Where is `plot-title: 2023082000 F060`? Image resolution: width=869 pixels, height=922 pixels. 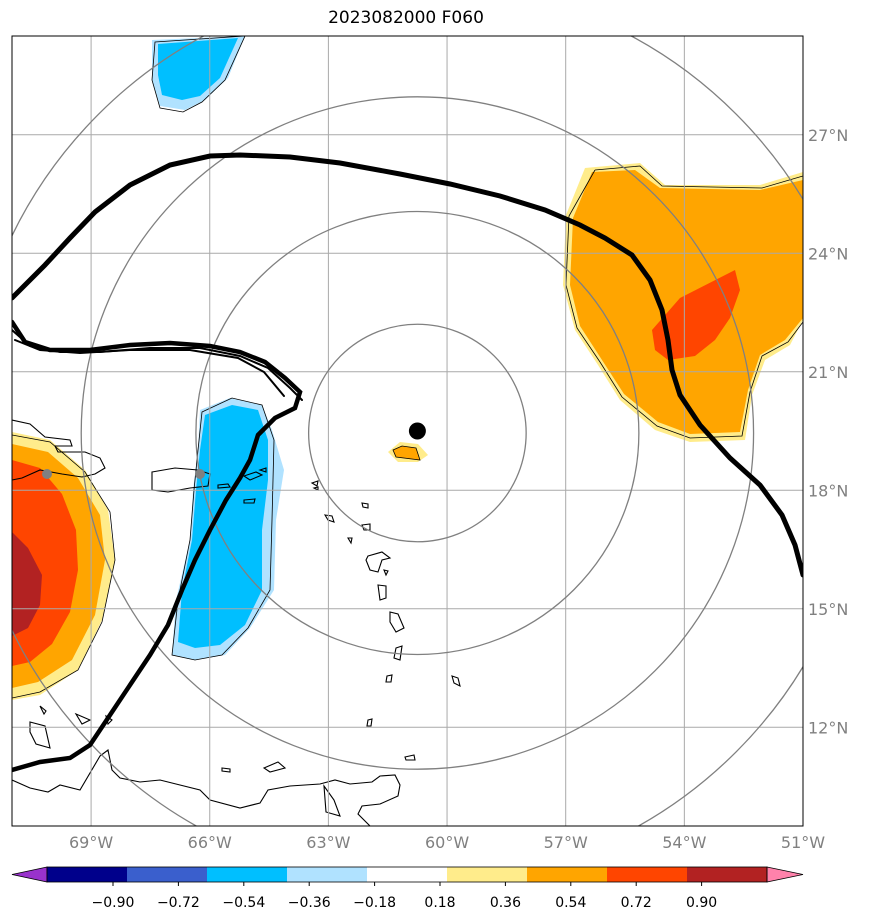
plot-title: 2023082000 F060 is located at coordinates (406, 18).